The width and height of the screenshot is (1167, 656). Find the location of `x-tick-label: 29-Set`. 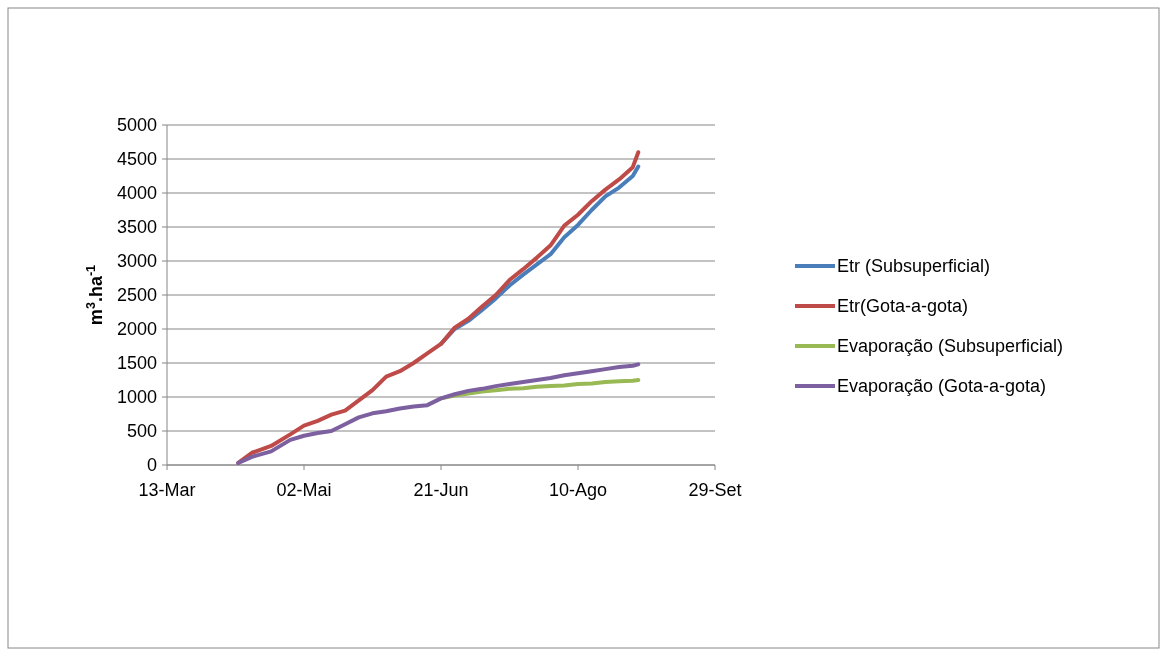

x-tick-label: 29-Set is located at coordinates (715, 490).